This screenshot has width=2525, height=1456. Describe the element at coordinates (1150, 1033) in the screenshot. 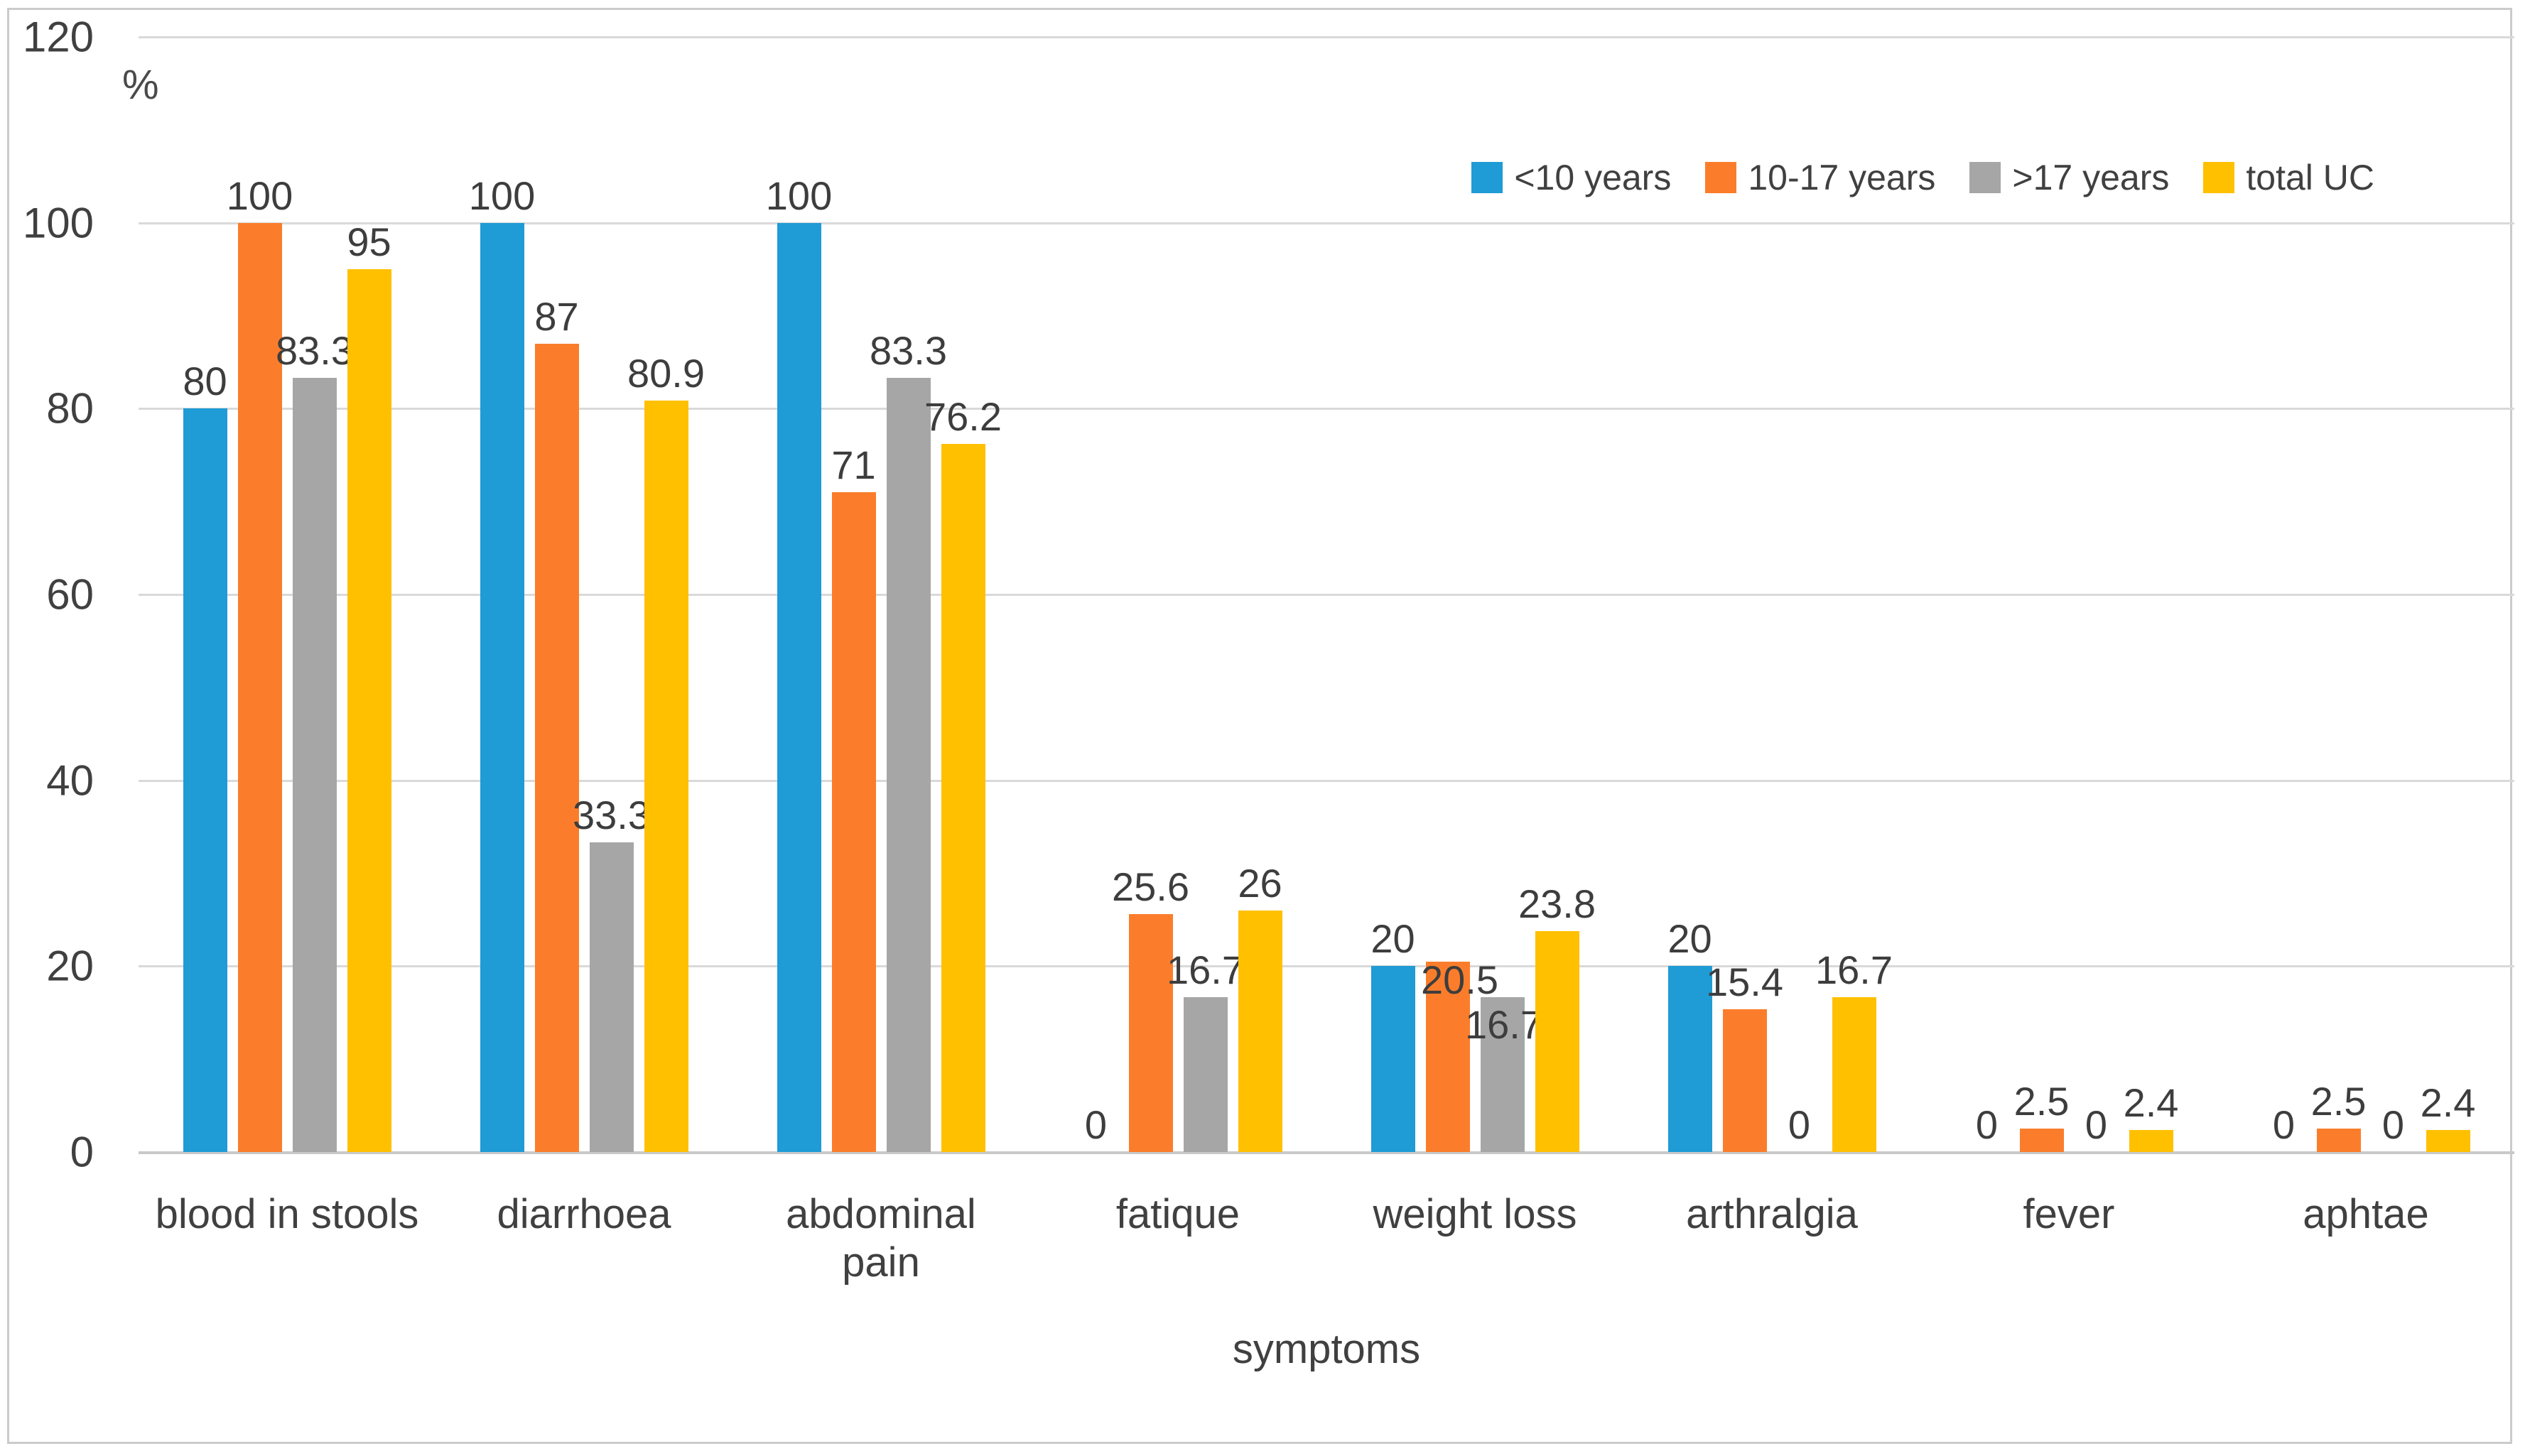

I see `bar-10-17-years-fatique` at that location.